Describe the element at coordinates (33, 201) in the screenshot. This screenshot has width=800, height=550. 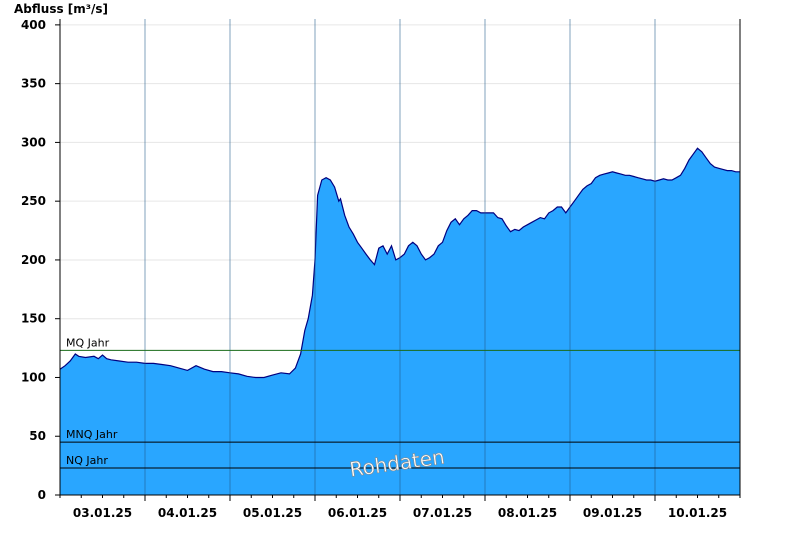
I see `y-tick-label-250: 250` at that location.